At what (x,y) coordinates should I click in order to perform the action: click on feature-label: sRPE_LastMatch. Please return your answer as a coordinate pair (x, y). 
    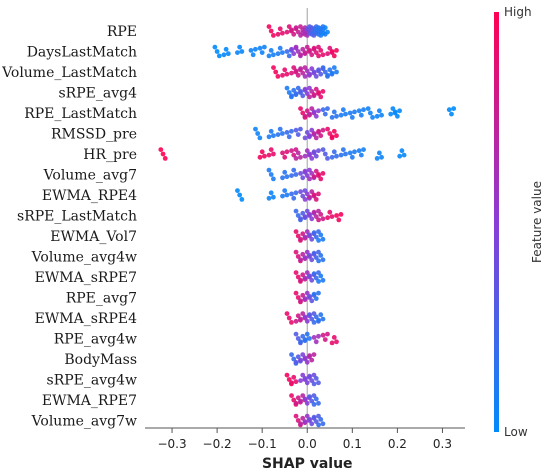
    Looking at the image, I should click on (77, 217).